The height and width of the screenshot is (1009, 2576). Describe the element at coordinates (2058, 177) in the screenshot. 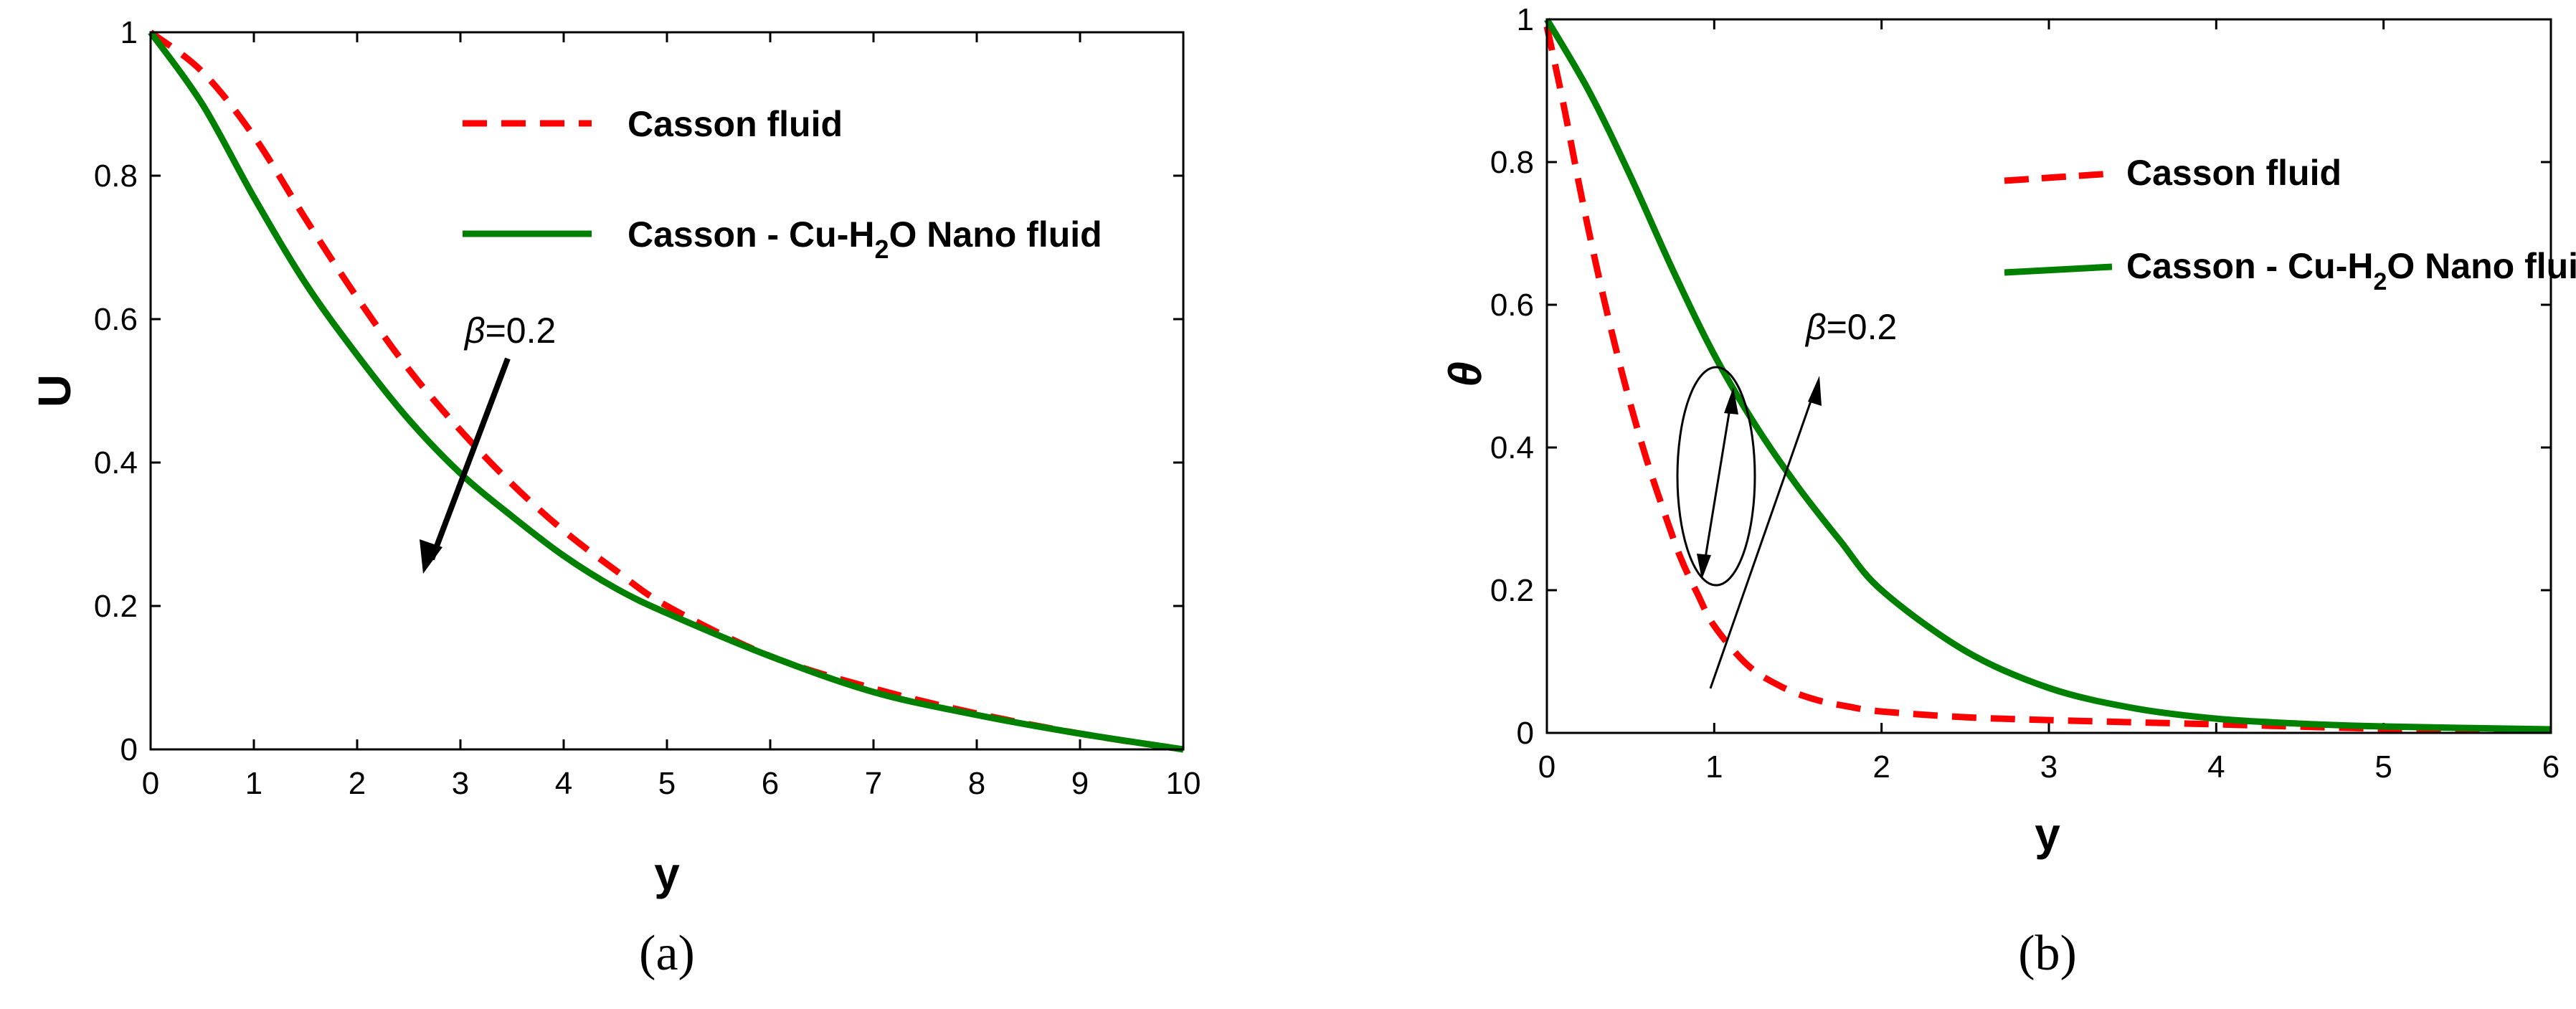

I see `panel-b-legend-swatch-casson` at that location.